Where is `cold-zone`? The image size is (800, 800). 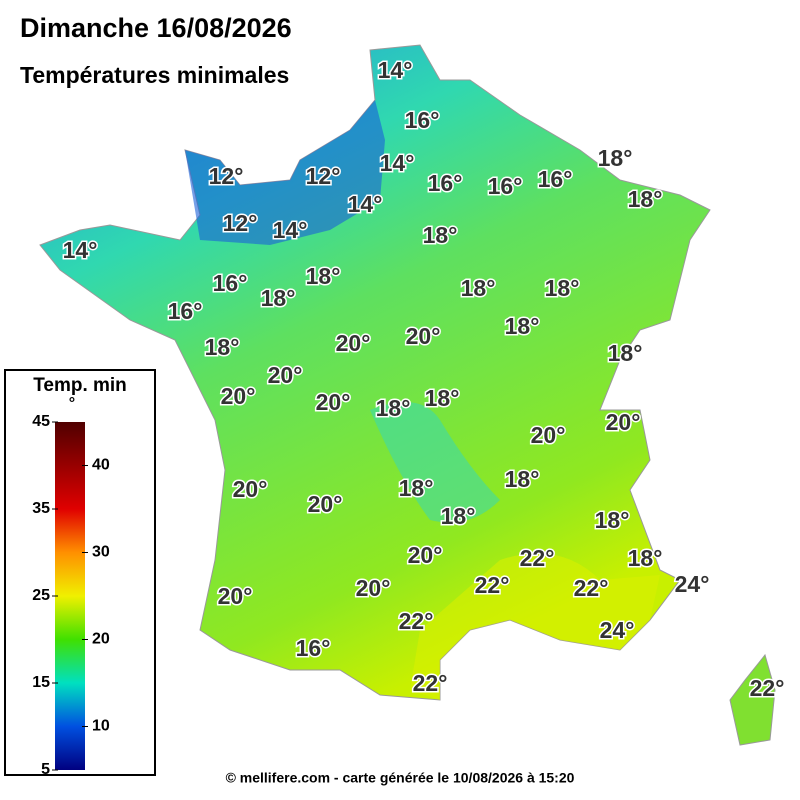
cold-zone is located at coordinates (285, 172).